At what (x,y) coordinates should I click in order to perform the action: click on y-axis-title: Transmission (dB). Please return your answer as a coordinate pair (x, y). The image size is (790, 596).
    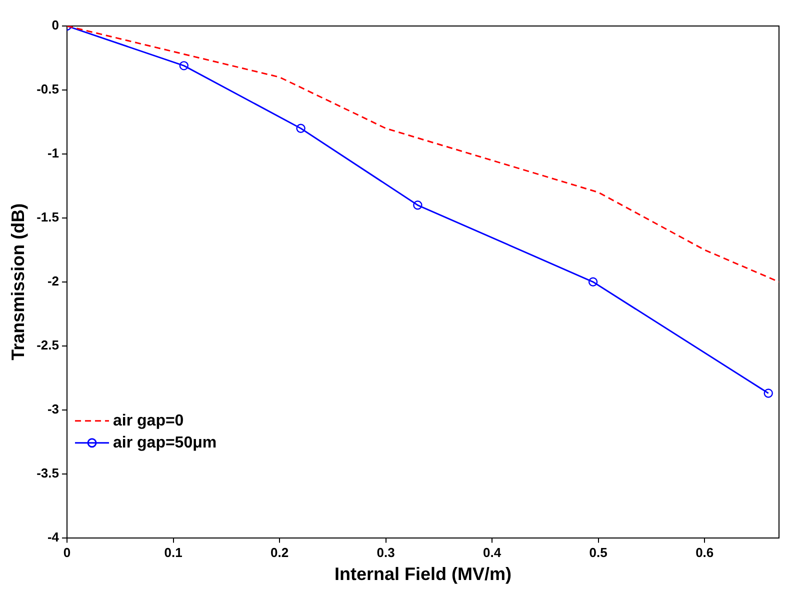
    Looking at the image, I should click on (18, 281).